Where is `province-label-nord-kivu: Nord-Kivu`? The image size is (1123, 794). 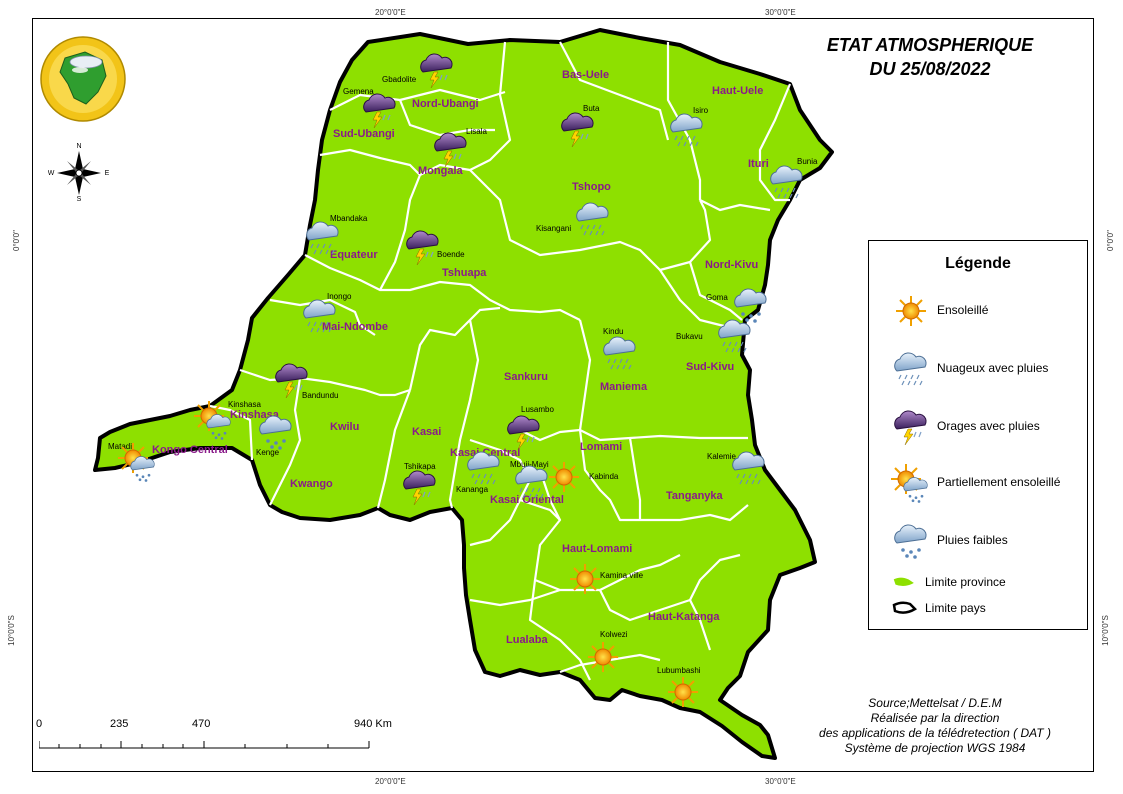 province-label-nord-kivu: Nord-Kivu is located at coordinates (731, 265).